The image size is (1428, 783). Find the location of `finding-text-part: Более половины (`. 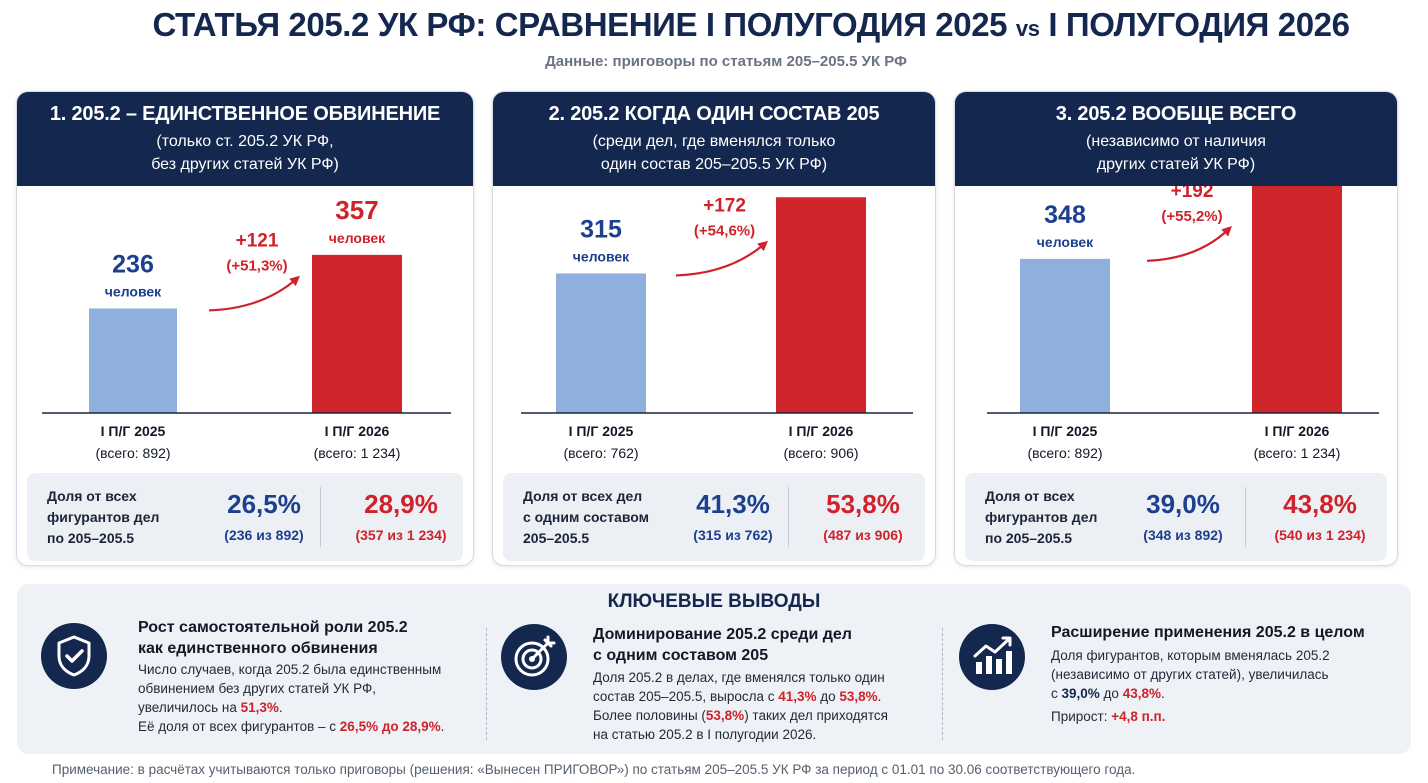

finding-text-part: Более половины ( is located at coordinates (649, 715).